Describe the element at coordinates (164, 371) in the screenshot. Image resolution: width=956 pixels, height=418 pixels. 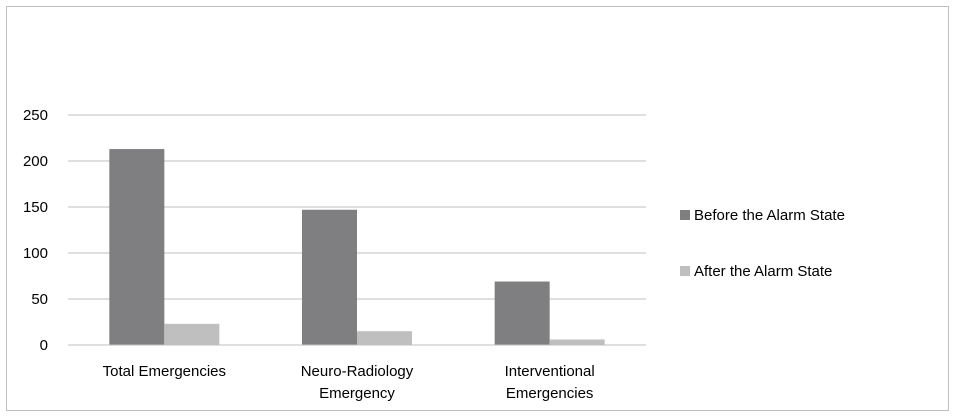
I see `x-category-label: Total Emergencies` at that location.